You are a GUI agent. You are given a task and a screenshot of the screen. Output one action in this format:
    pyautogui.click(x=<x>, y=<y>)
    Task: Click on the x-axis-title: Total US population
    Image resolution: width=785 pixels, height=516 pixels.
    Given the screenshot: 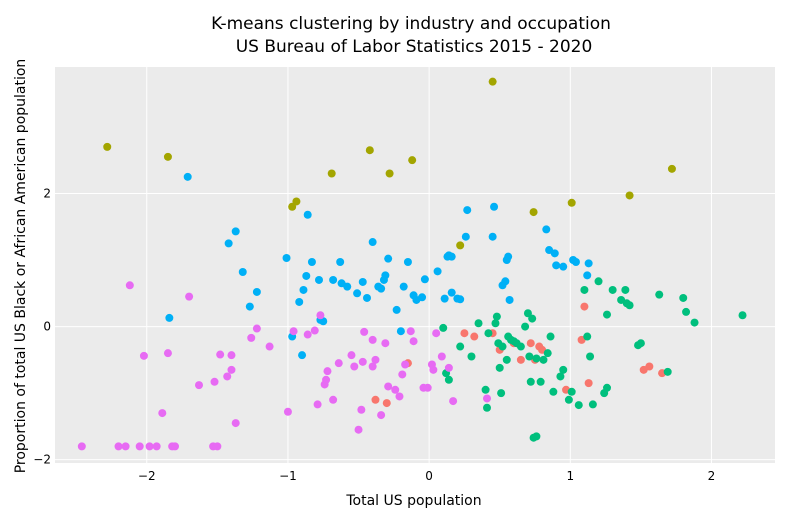 What is the action you would take?
    pyautogui.click(x=413, y=501)
    